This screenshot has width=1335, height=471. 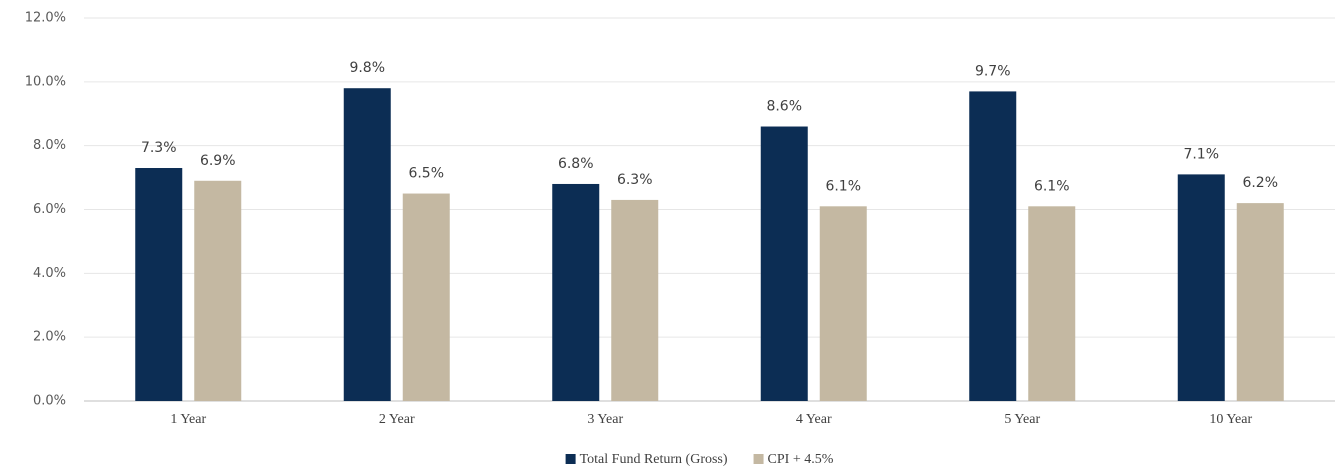 What do you see at coordinates (45, 81) in the screenshot?
I see `y-tick-label: 10.0%` at bounding box center [45, 81].